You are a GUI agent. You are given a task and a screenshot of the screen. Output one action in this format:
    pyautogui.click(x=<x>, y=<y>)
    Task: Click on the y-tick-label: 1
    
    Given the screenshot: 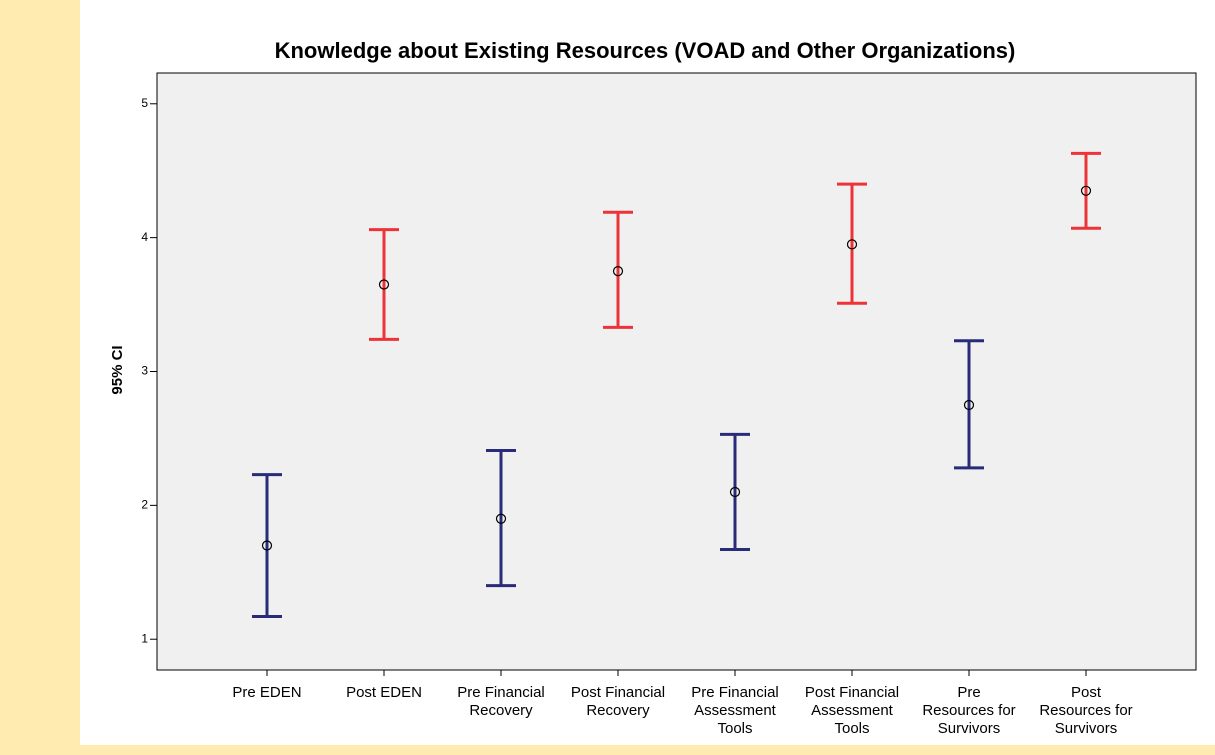 What is the action you would take?
    pyautogui.click(x=144, y=638)
    